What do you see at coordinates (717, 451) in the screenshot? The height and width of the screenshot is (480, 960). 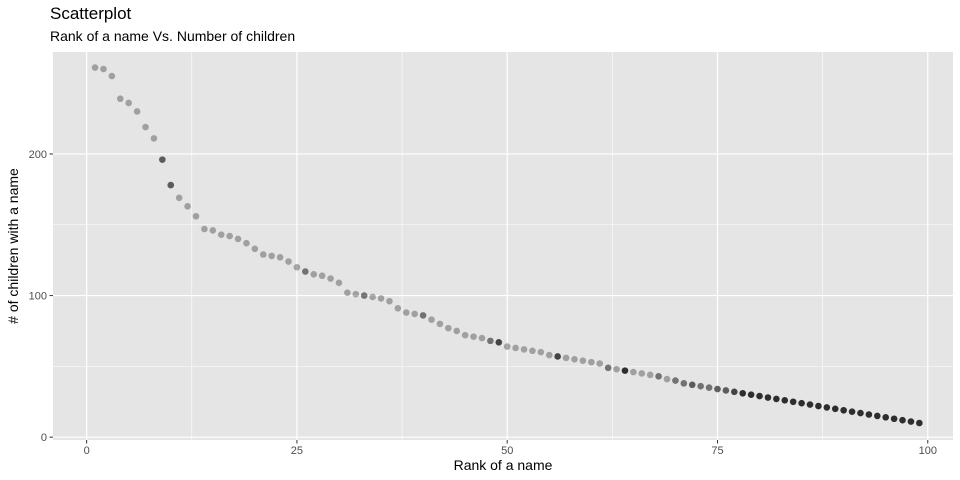 I see `x-tick-label: 75` at bounding box center [717, 451].